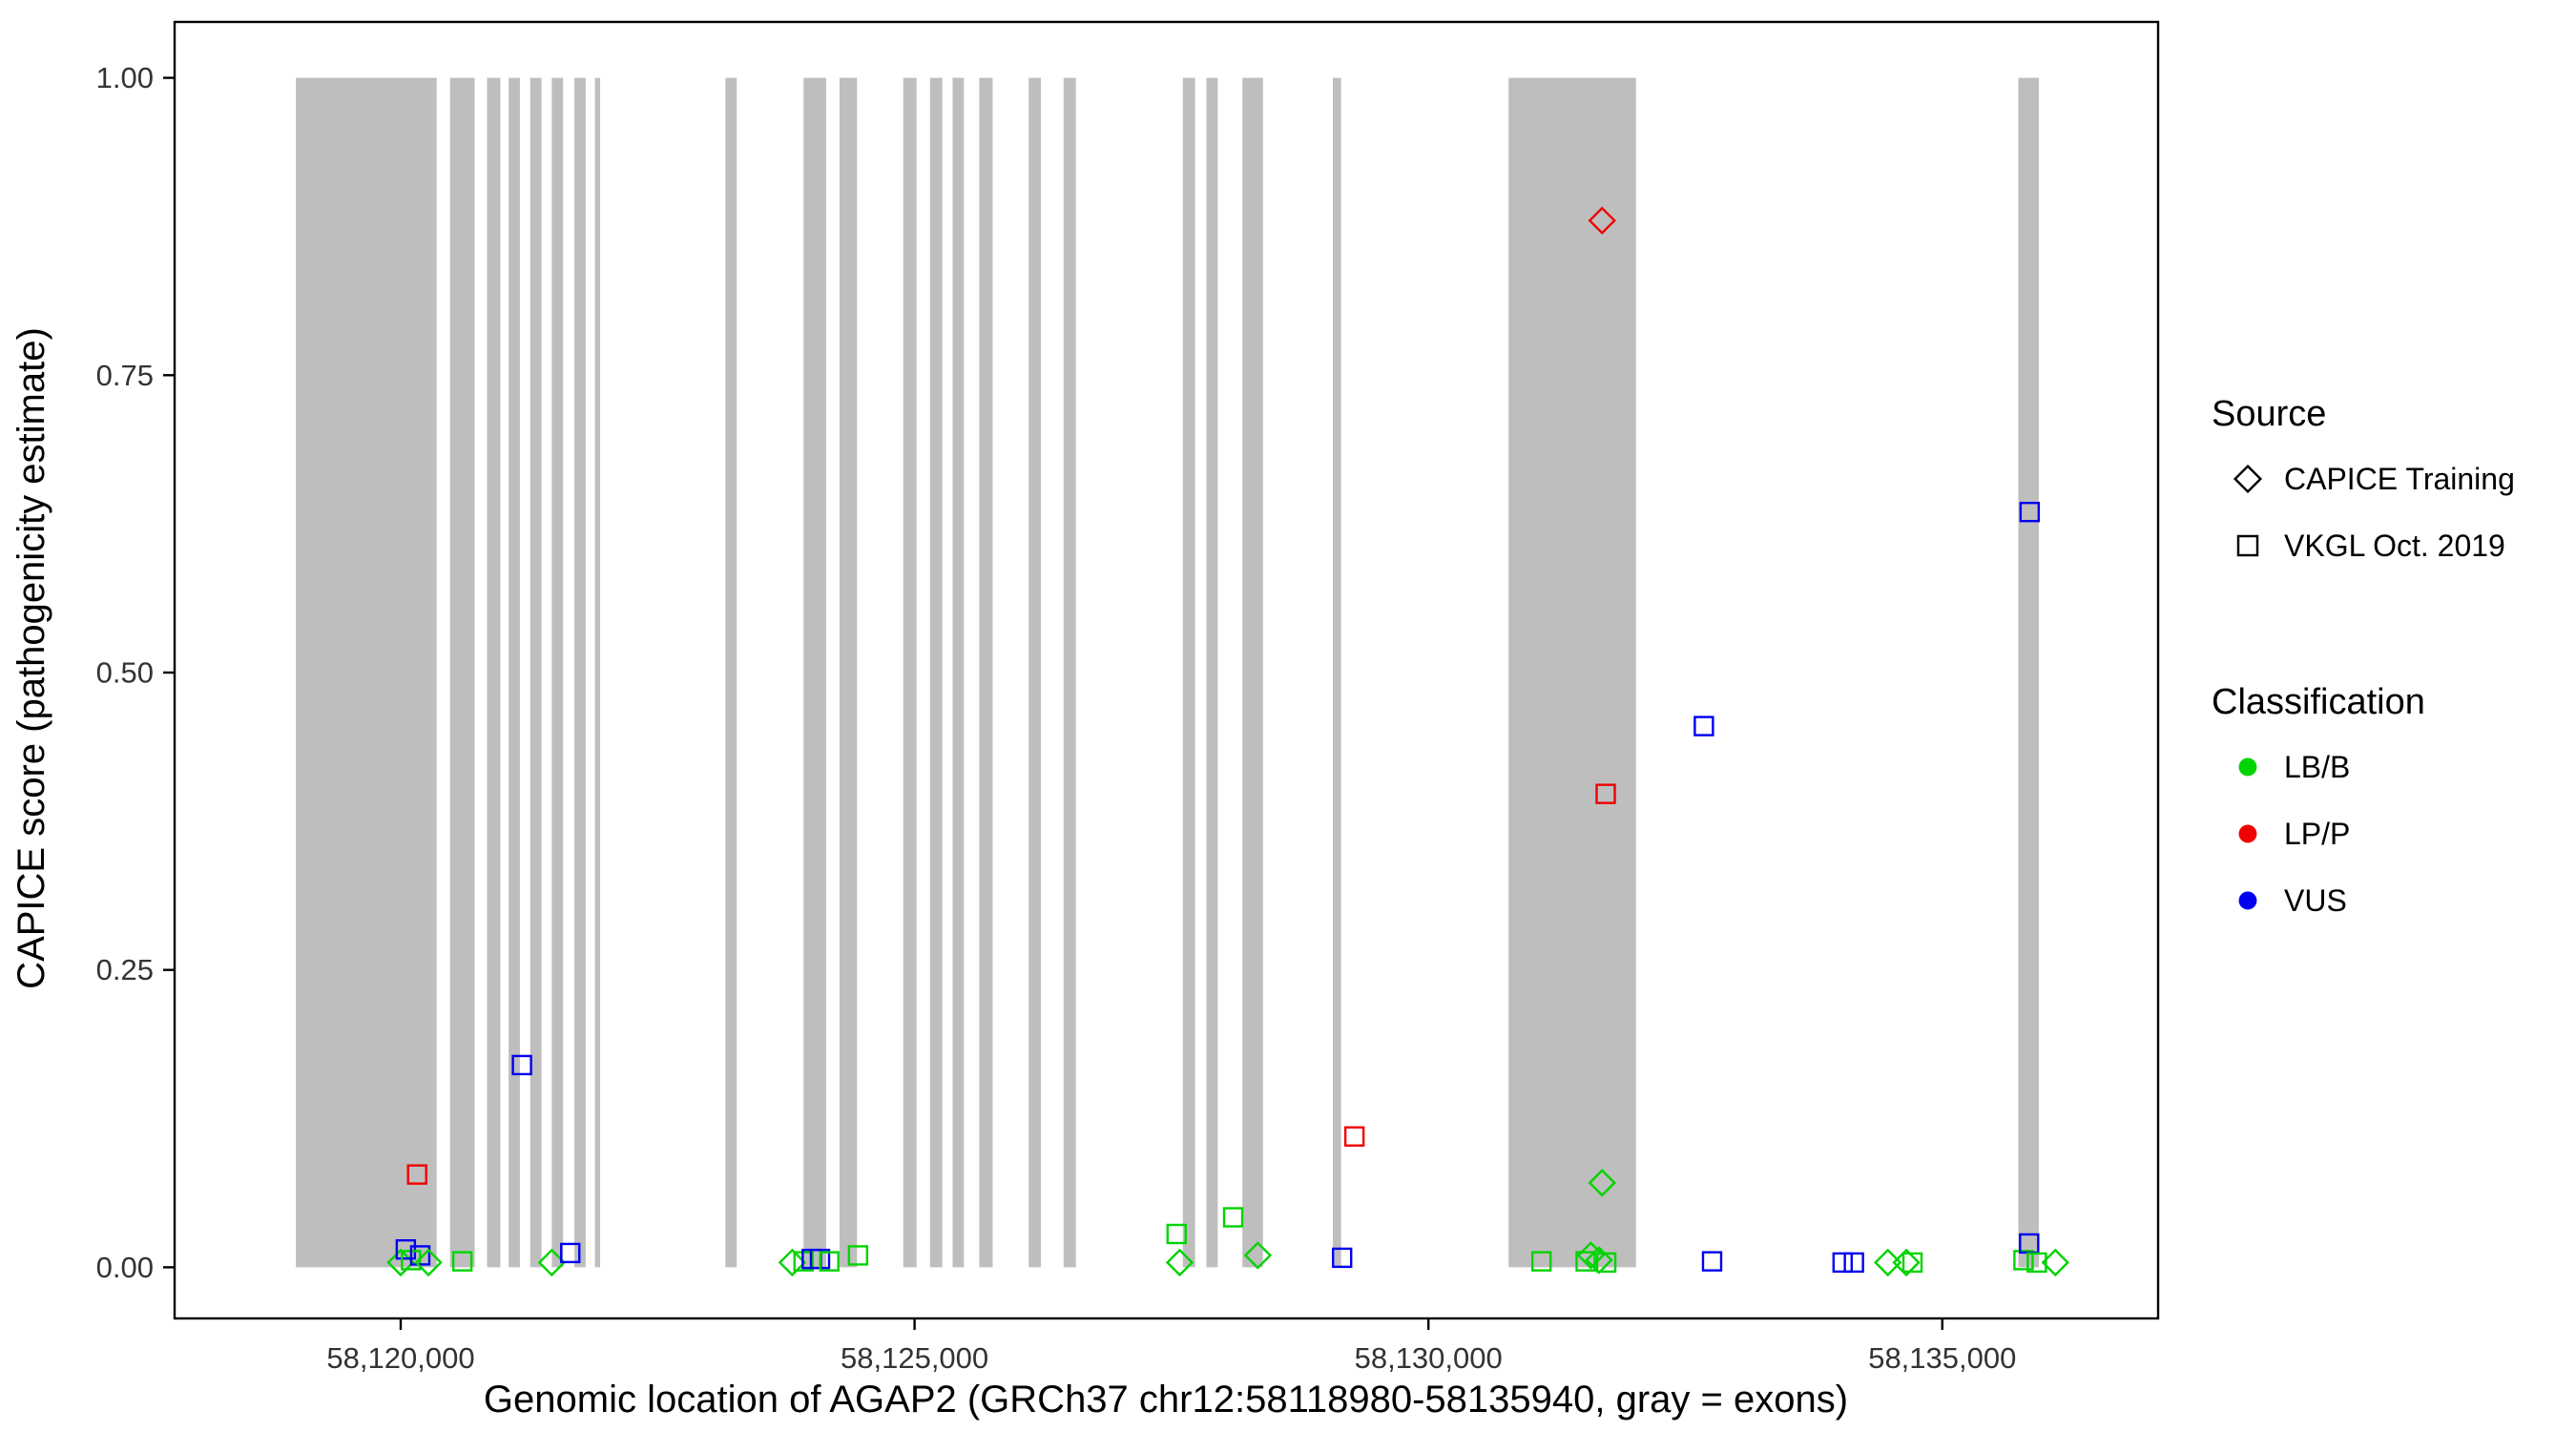  Describe the element at coordinates (2269, 414) in the screenshot. I see `legend-title-source: Source` at that location.